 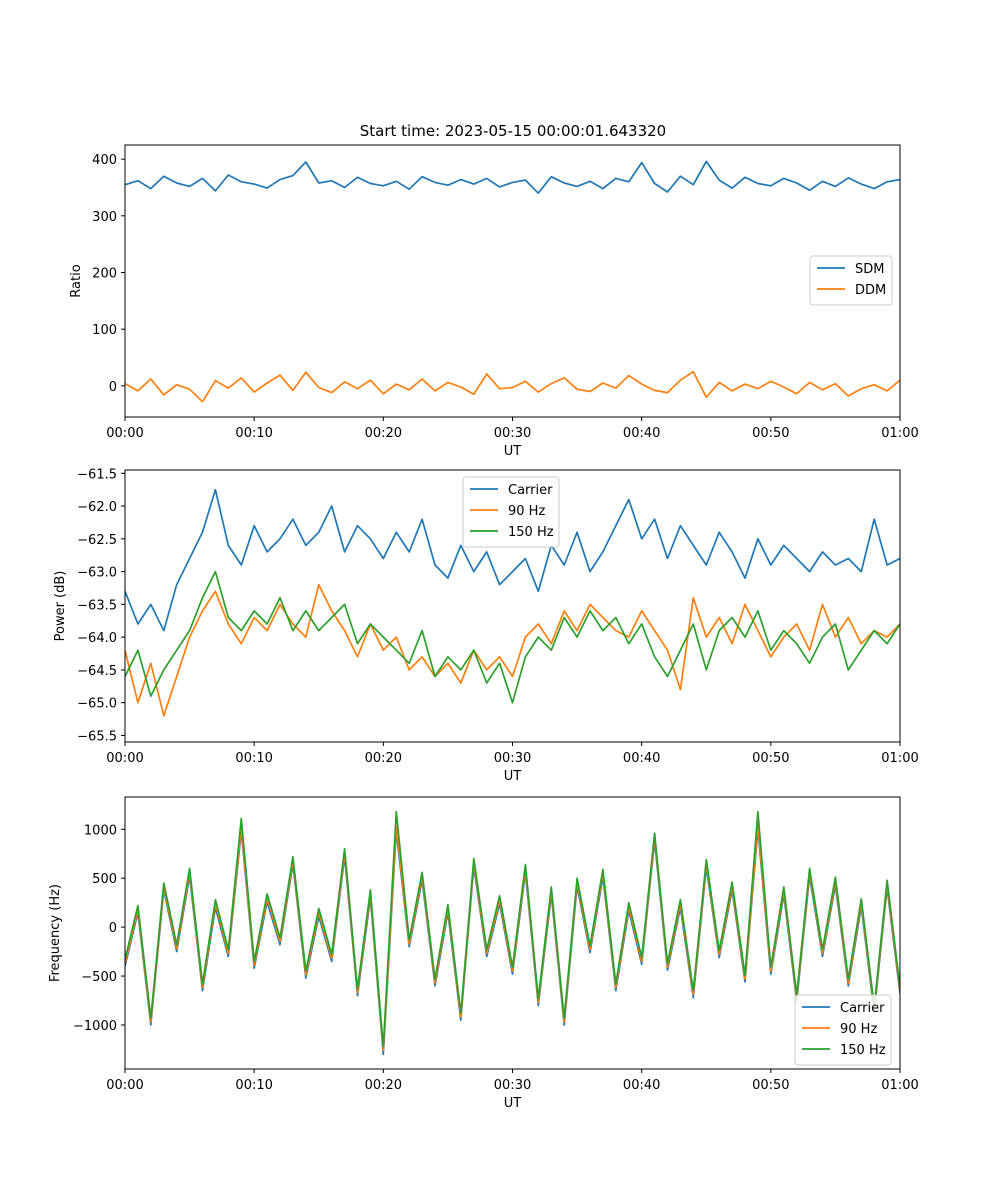 What do you see at coordinates (97, 507) in the screenshot?
I see `y-tick-label: −62.0` at bounding box center [97, 507].